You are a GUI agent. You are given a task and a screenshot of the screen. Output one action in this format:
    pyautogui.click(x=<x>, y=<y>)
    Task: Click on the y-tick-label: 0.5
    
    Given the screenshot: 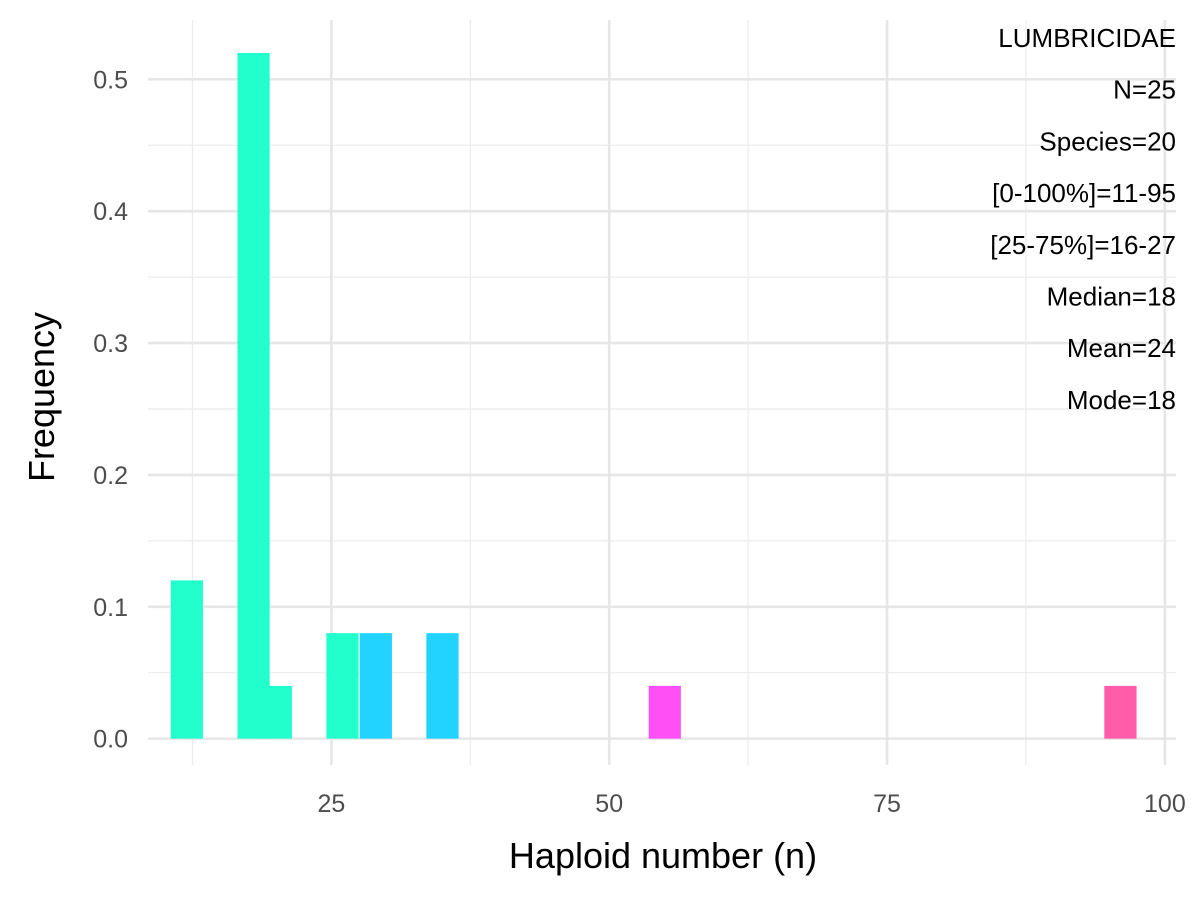 What is the action you would take?
    pyautogui.click(x=110, y=80)
    